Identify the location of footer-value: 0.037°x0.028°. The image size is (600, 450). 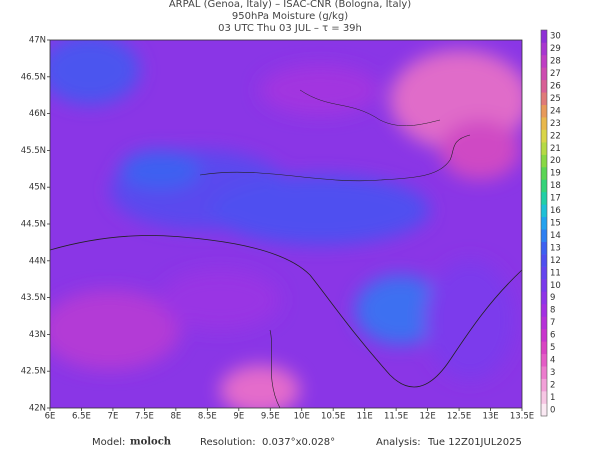
(298, 442).